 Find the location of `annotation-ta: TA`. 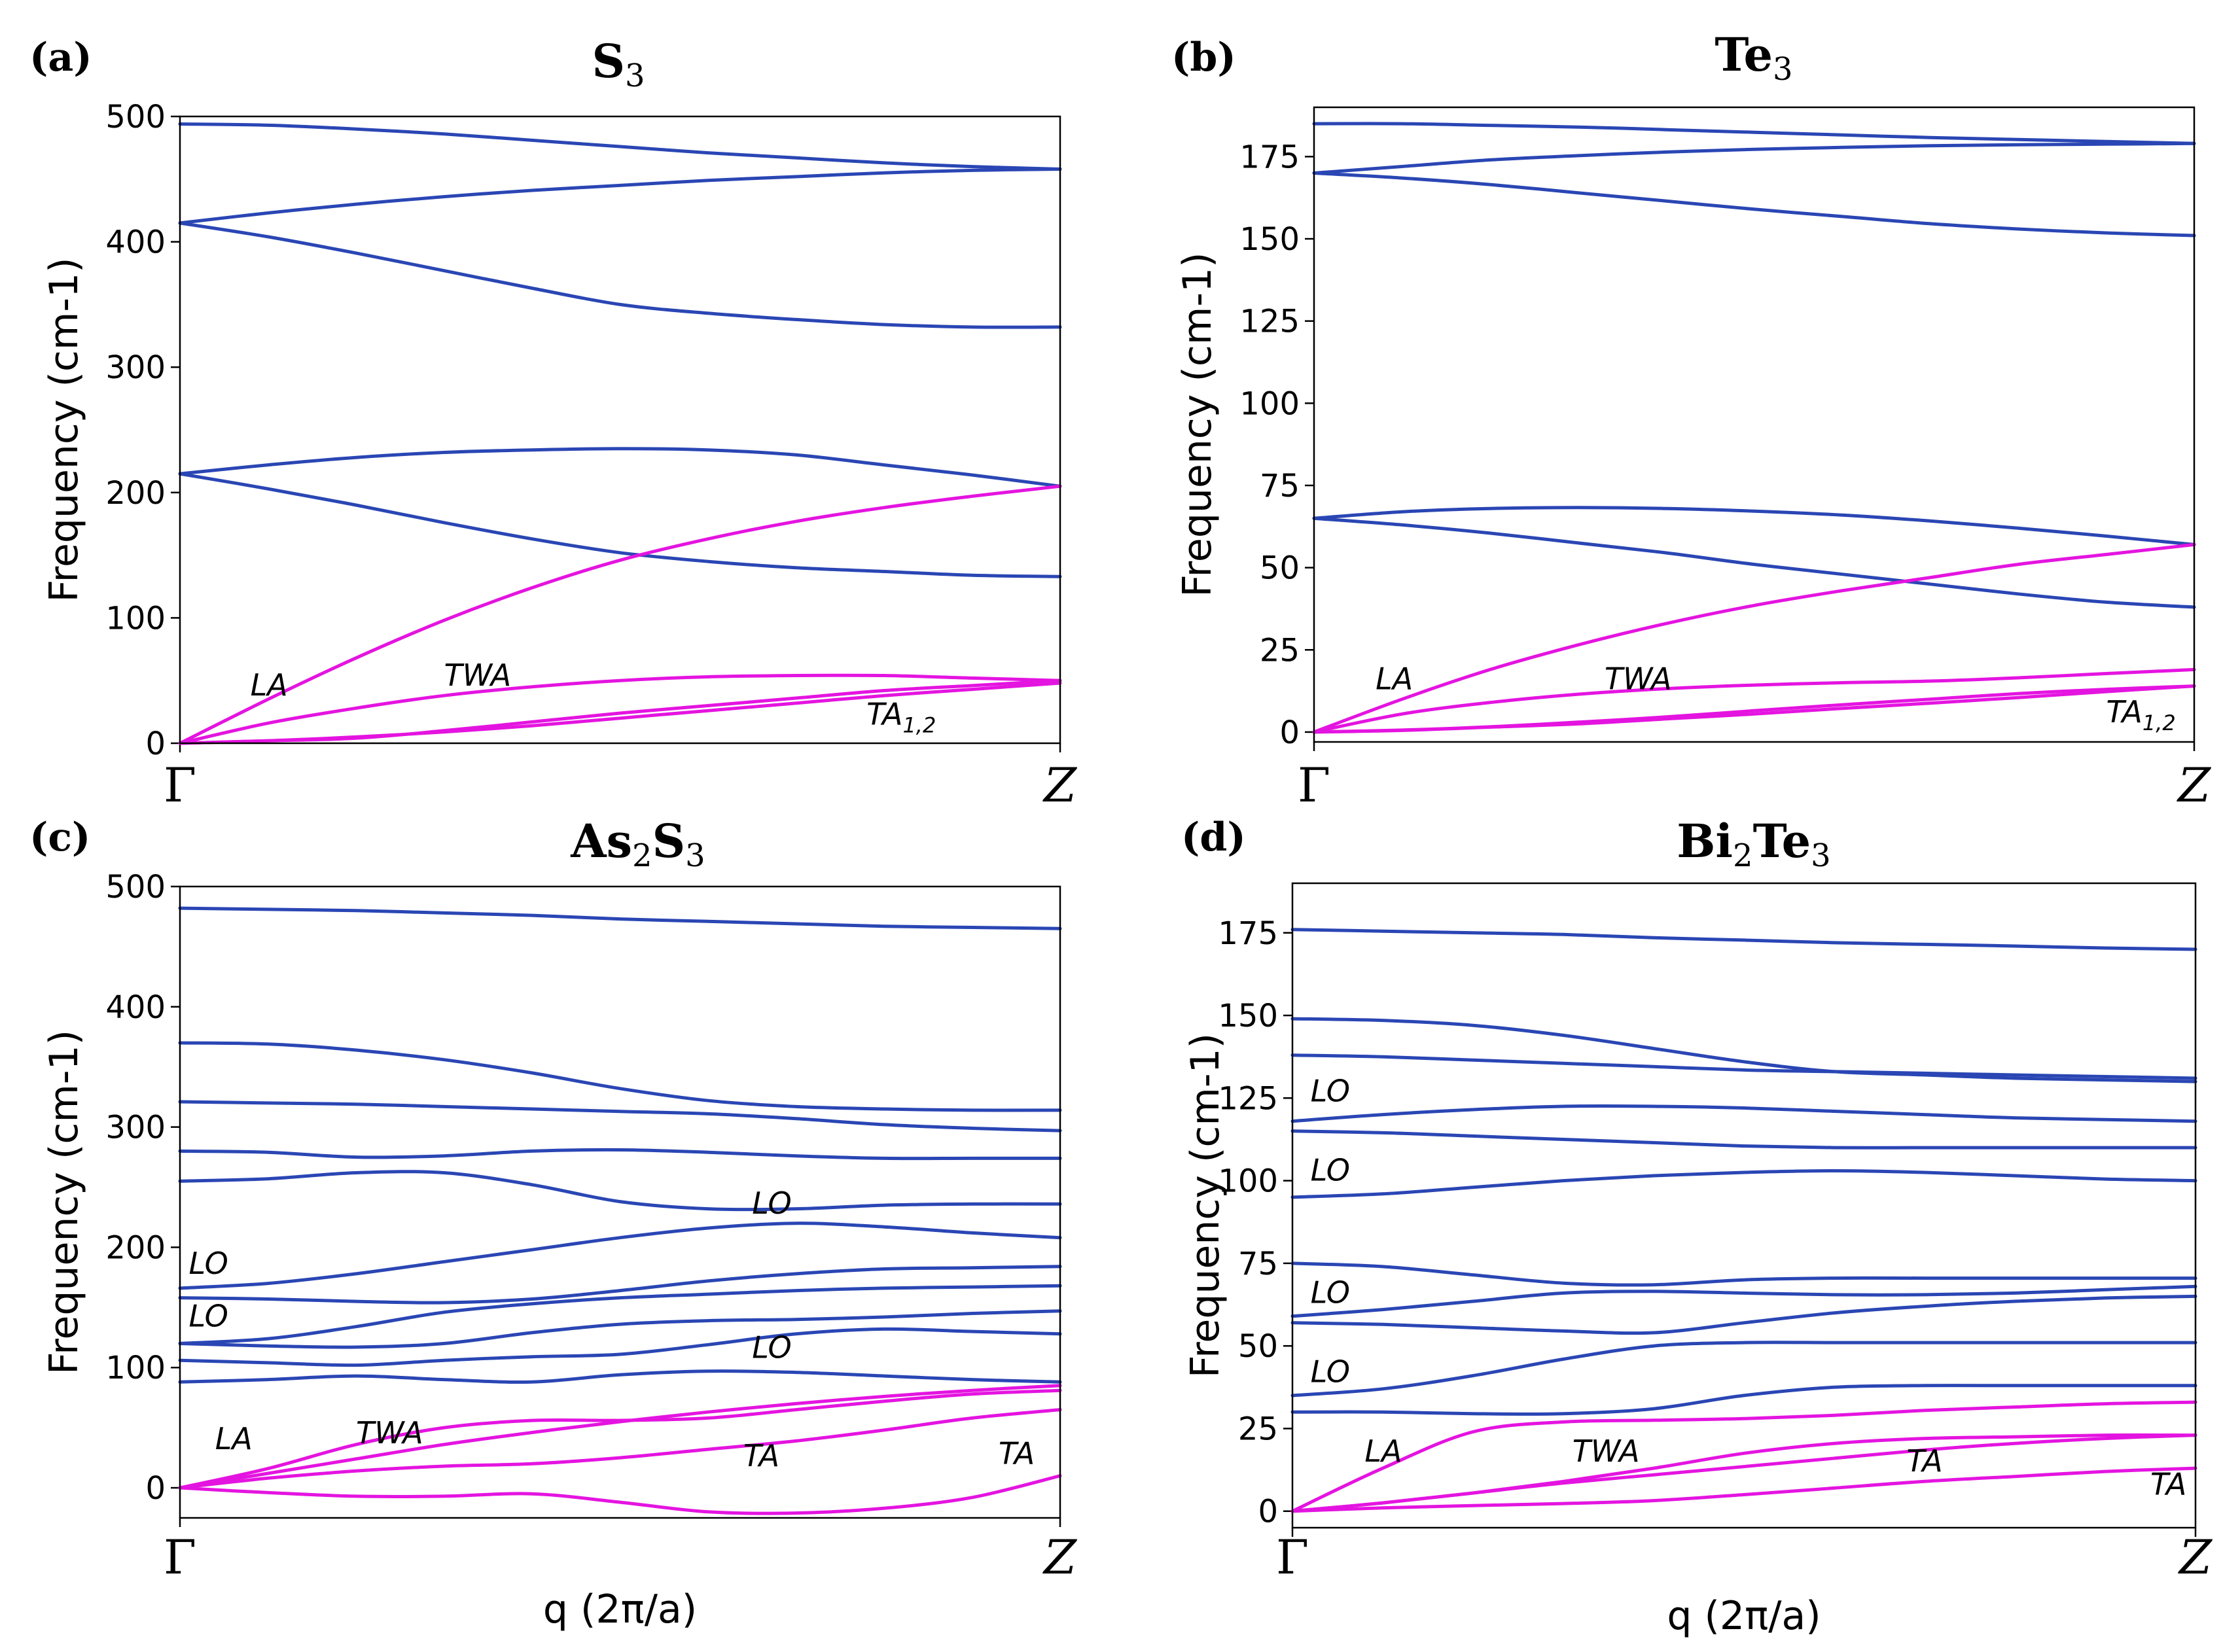

annotation-ta: TA is located at coordinates (2168, 1484).